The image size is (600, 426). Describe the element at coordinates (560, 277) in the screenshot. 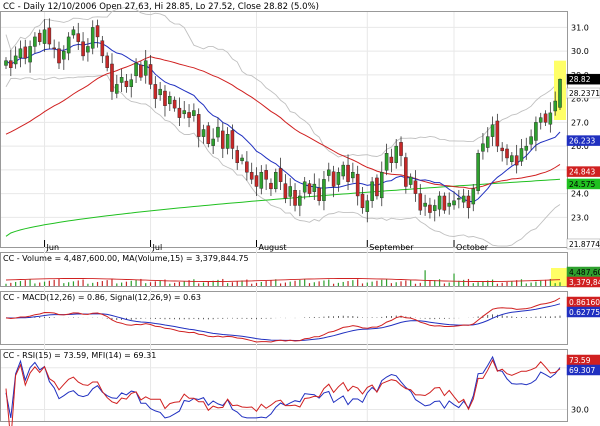

I see `volume-highlight` at that location.